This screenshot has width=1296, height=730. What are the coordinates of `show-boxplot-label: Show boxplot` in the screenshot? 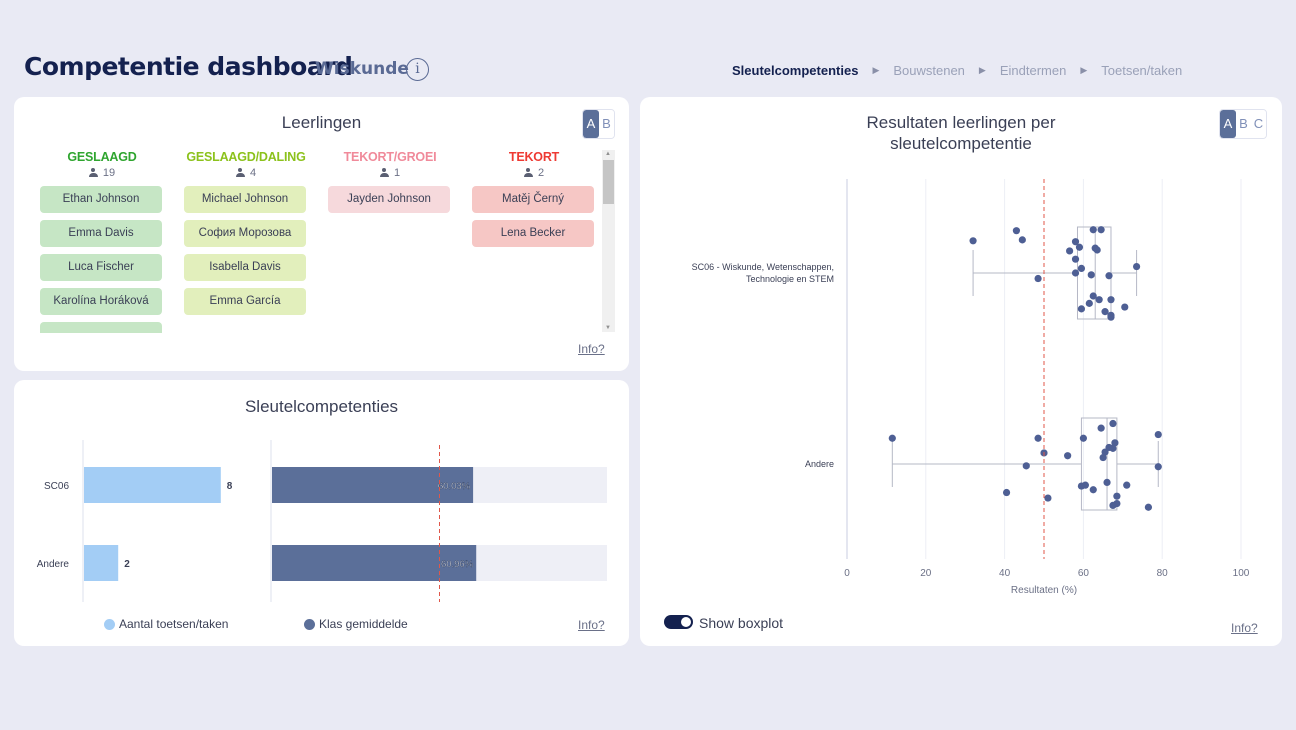 It's located at (741, 623).